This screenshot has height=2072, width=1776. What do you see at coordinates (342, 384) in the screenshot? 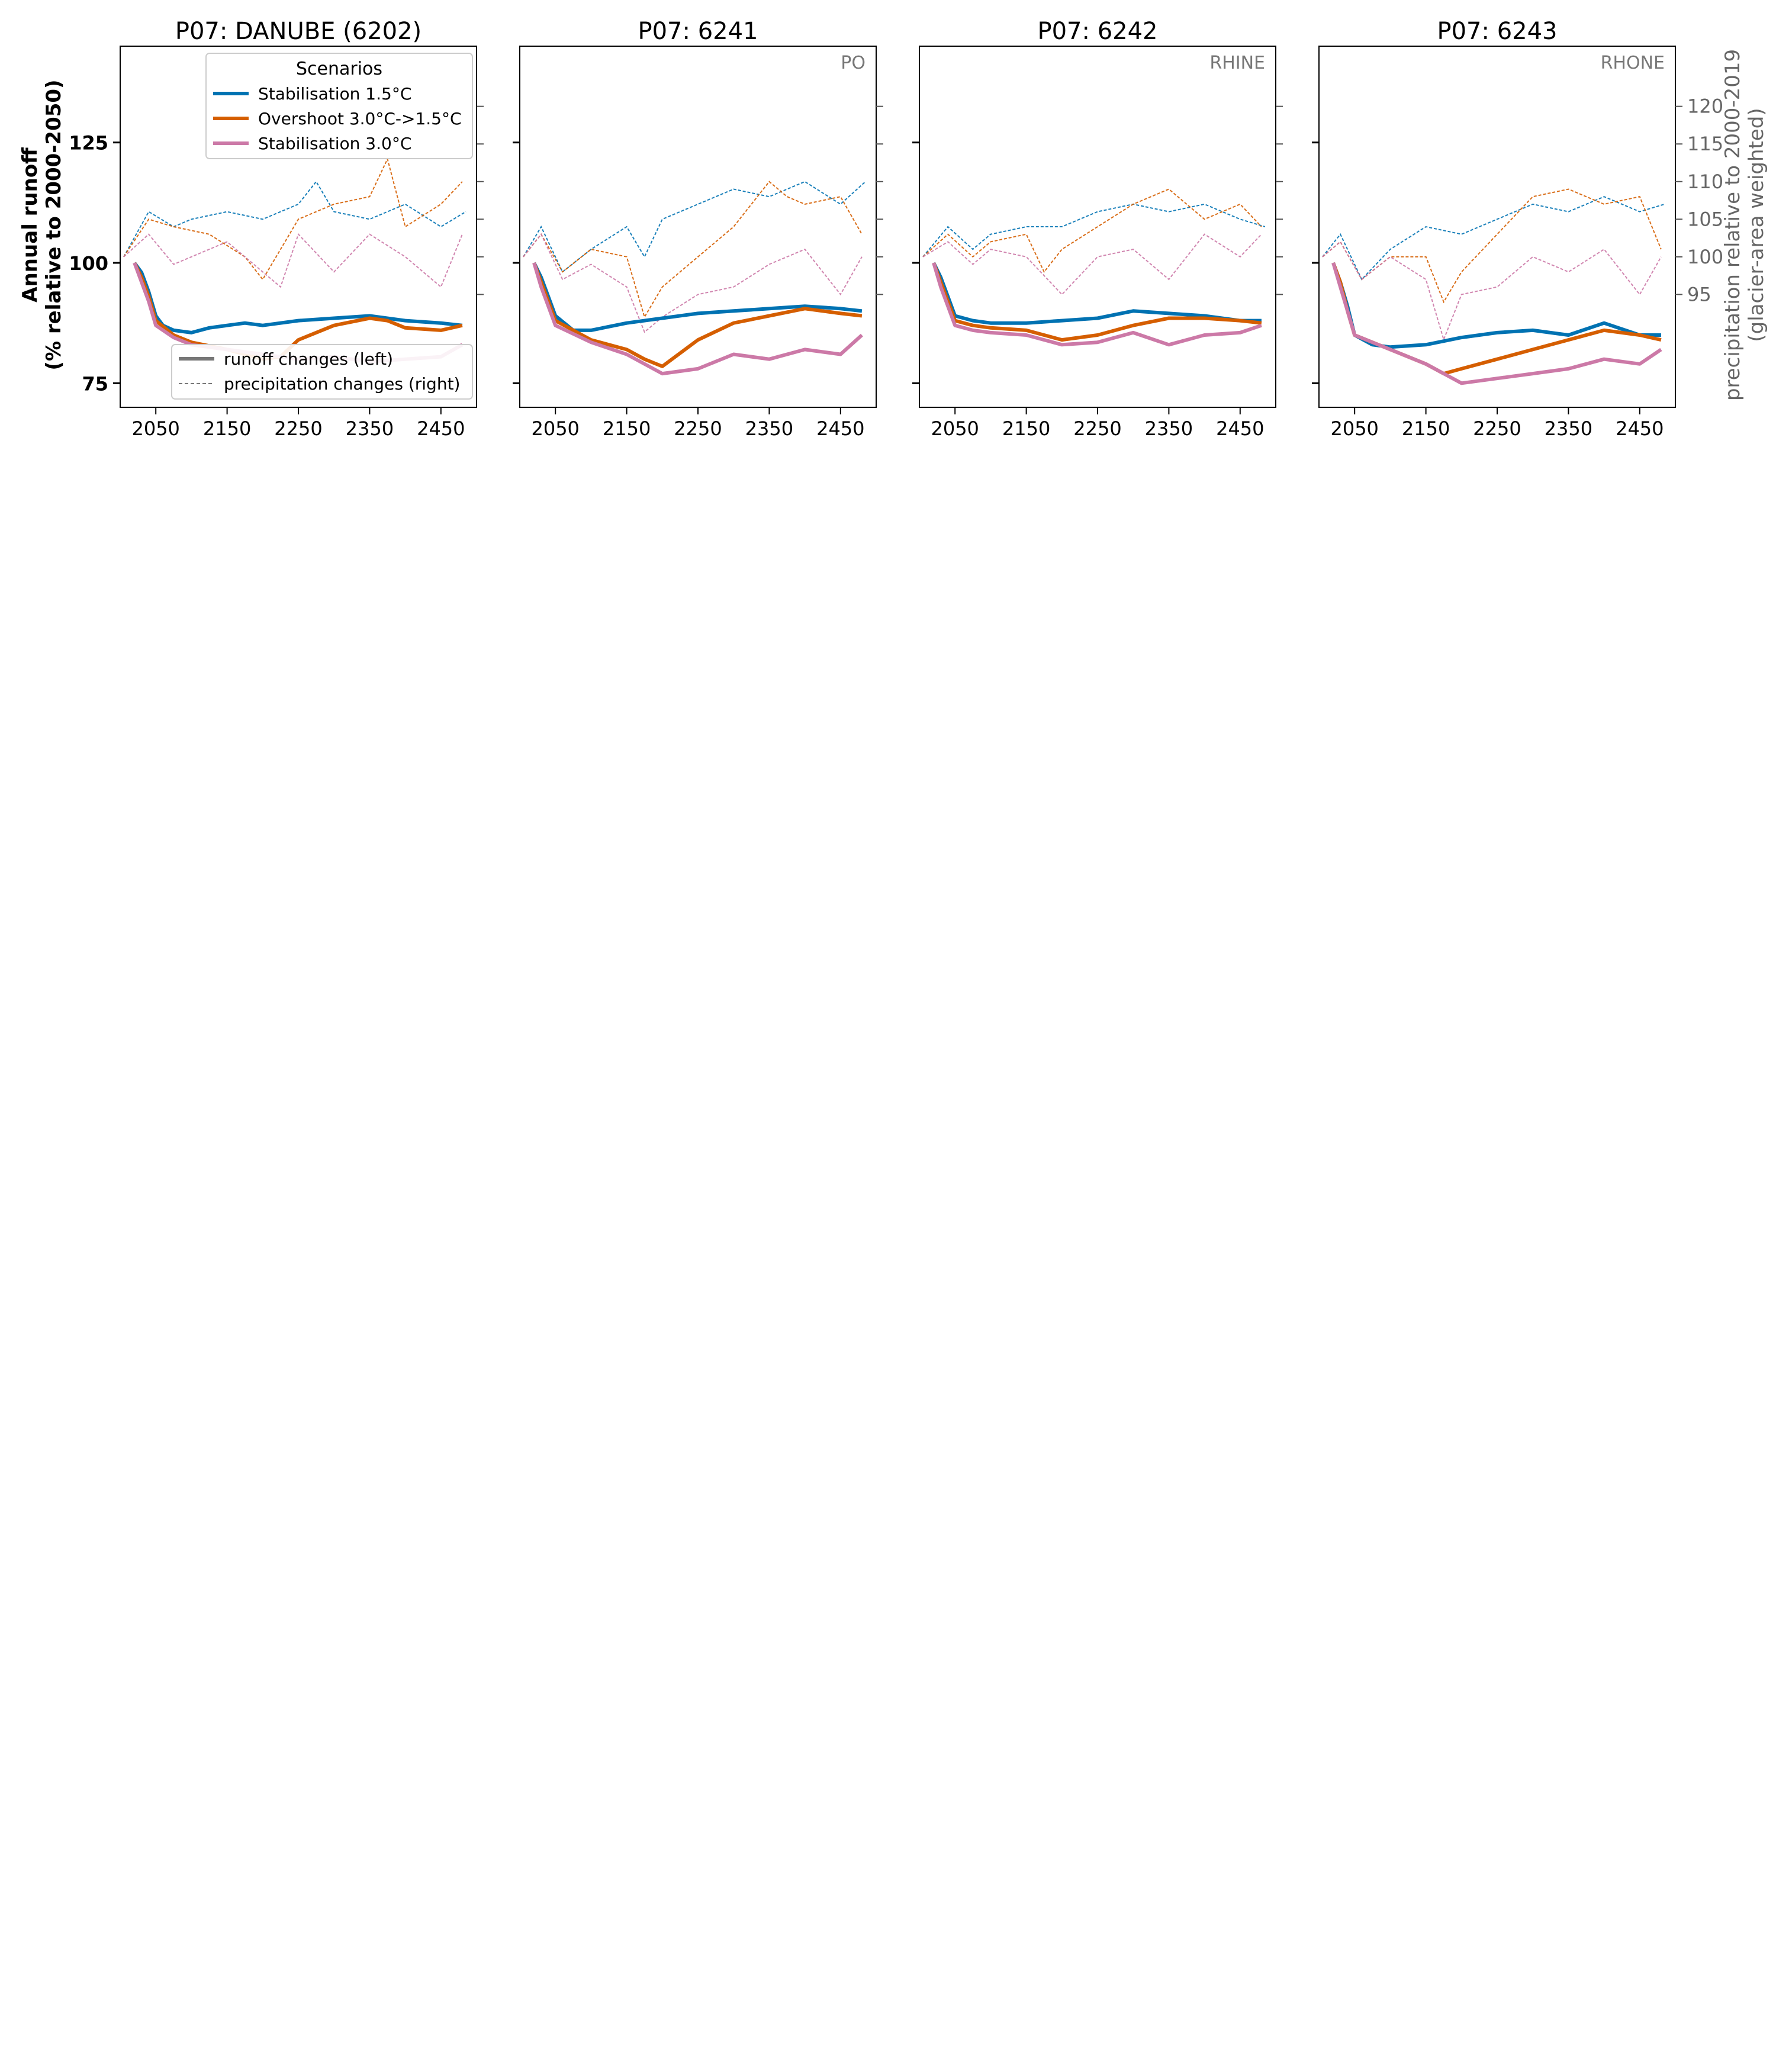
I see `style-legend-entry: precipitation changes (right)` at bounding box center [342, 384].